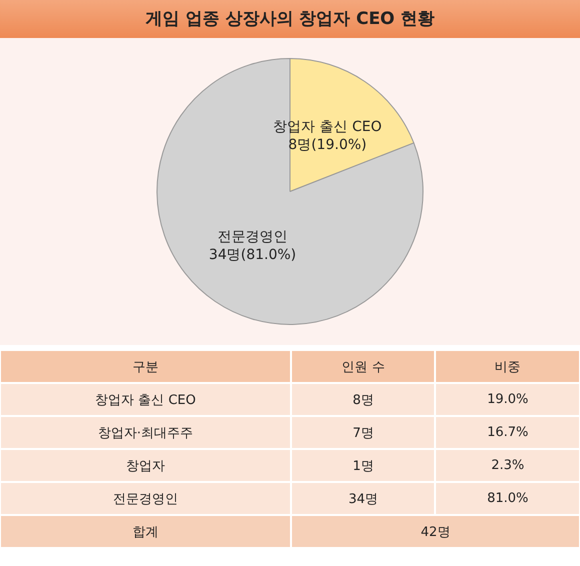 This screenshot has width=580, height=566. I want to click on data-label: 8명(19.0%), so click(327, 145).